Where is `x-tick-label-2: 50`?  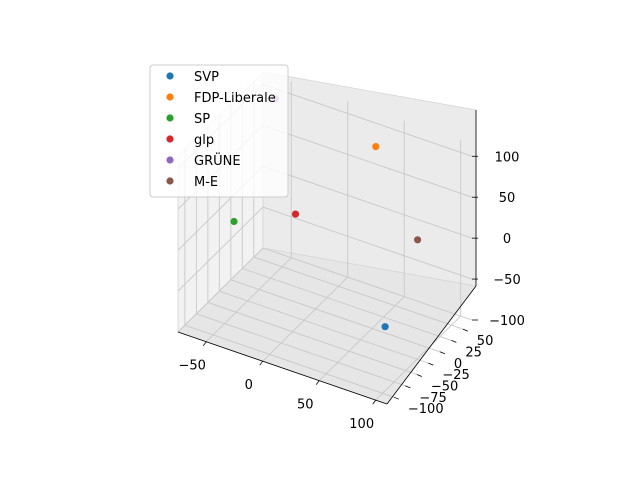
x-tick-label-2: 50 is located at coordinates (305, 405).